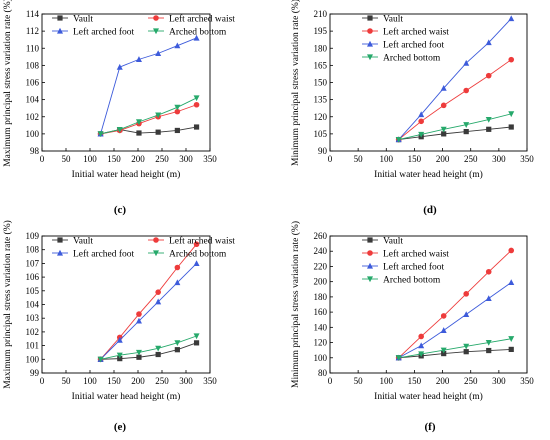 The image size is (550, 440). Describe the element at coordinates (321, 14) in the screenshot. I see `y-tick-label: 210` at that location.